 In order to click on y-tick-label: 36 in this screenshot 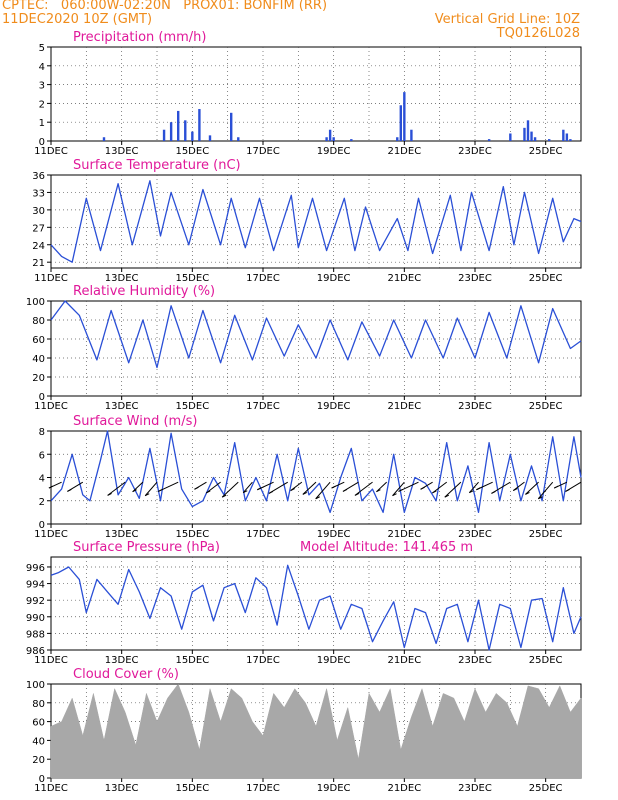, I will do `click(38, 176)`.